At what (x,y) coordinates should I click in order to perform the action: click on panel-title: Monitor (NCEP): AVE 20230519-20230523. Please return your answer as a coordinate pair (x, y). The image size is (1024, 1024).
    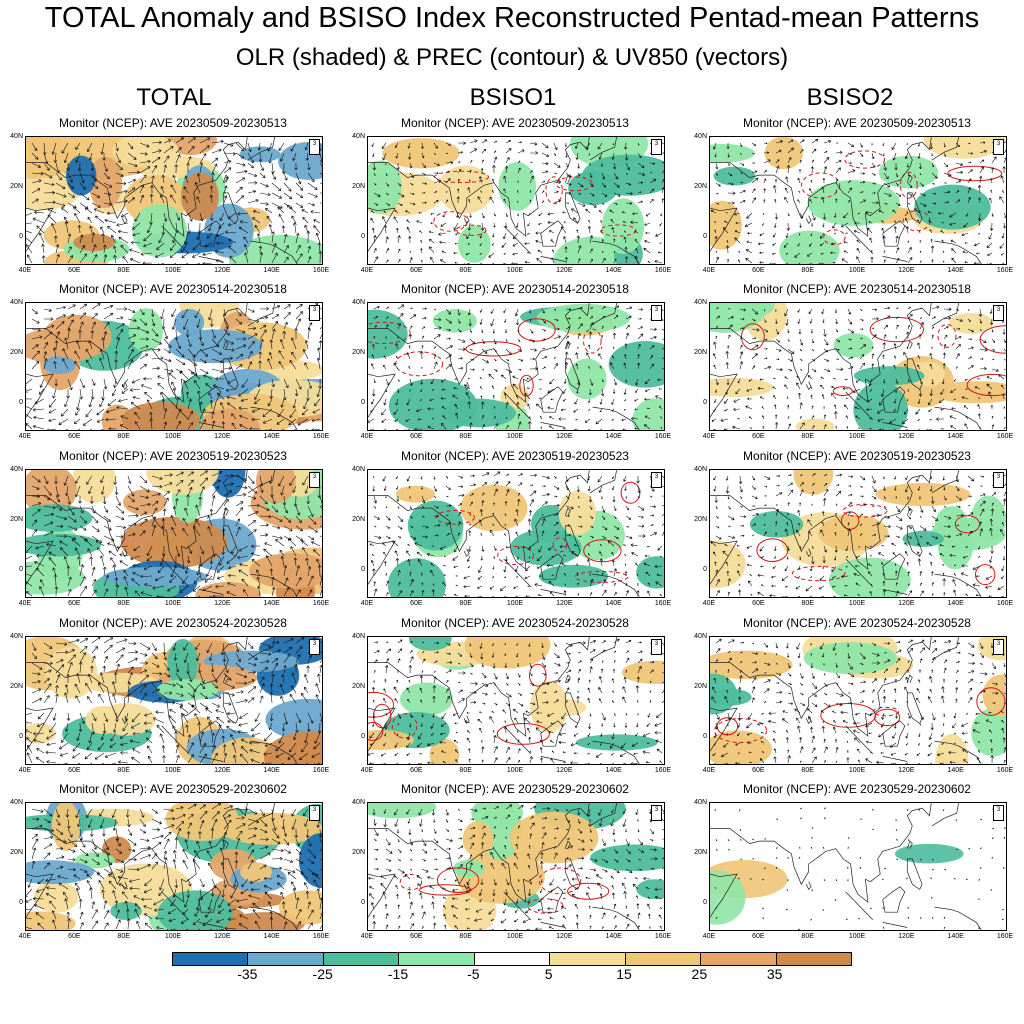
    Looking at the image, I should click on (857, 456).